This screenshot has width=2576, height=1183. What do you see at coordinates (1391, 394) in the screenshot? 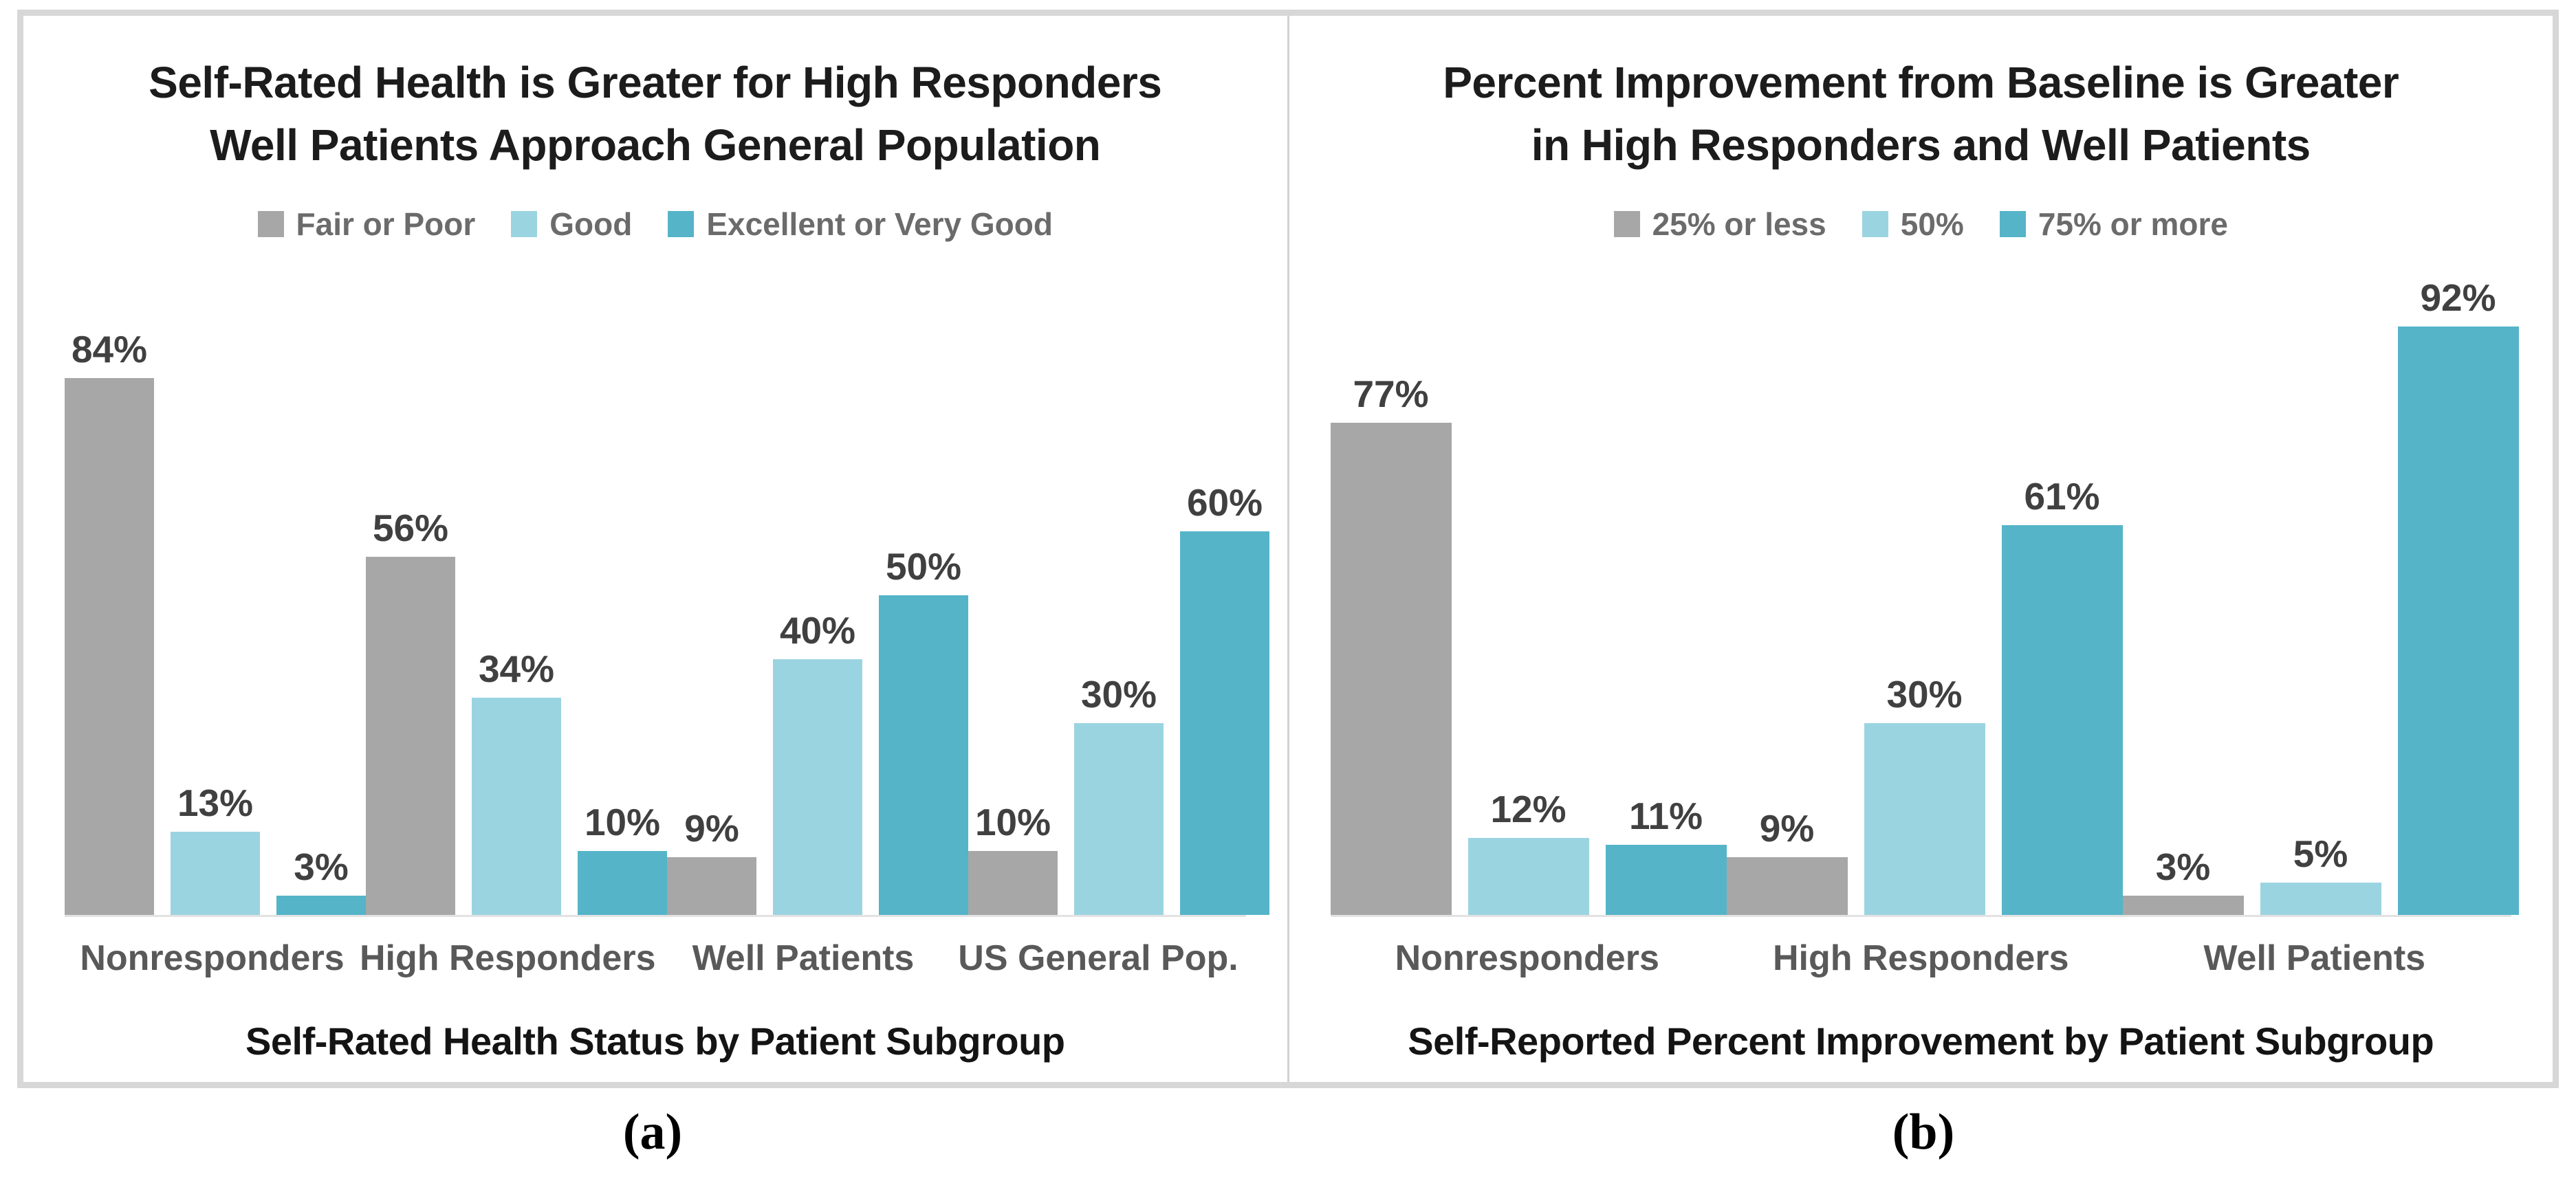
I see `bar-value-label: 77%` at bounding box center [1391, 394].